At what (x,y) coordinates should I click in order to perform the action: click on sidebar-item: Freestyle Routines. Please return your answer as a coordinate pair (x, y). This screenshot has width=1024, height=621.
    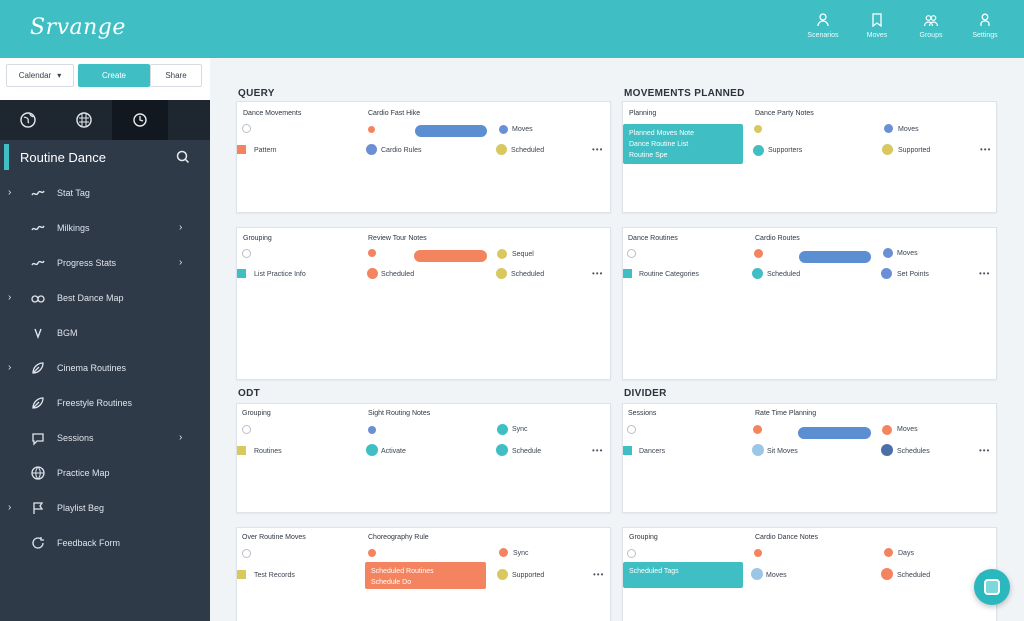
    Looking at the image, I should click on (105, 403).